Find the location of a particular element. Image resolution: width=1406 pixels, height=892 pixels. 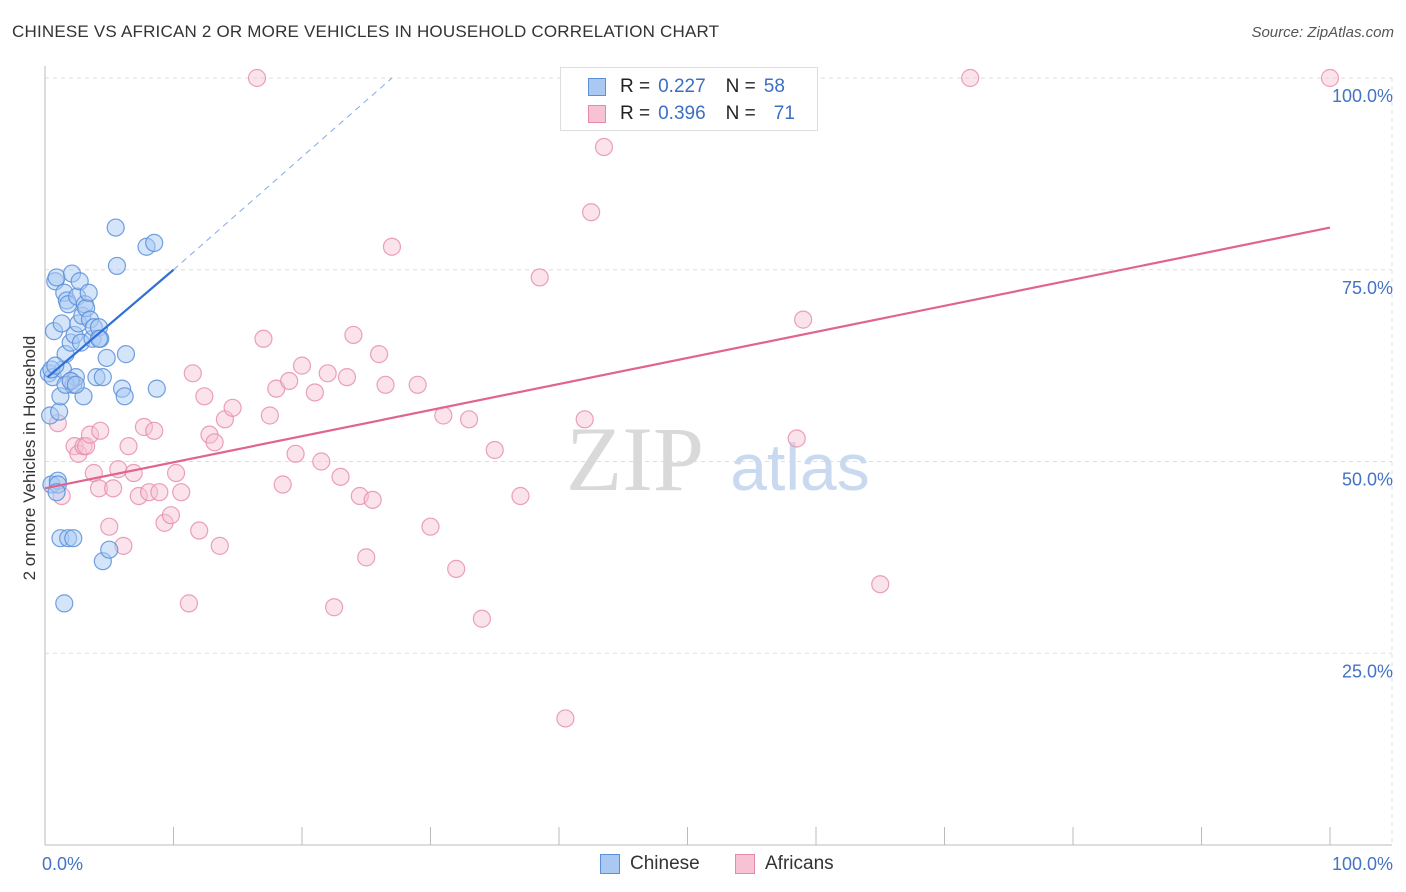

y-axis-label: 2 or more Vehicles in Household is located at coordinates (29, 458).